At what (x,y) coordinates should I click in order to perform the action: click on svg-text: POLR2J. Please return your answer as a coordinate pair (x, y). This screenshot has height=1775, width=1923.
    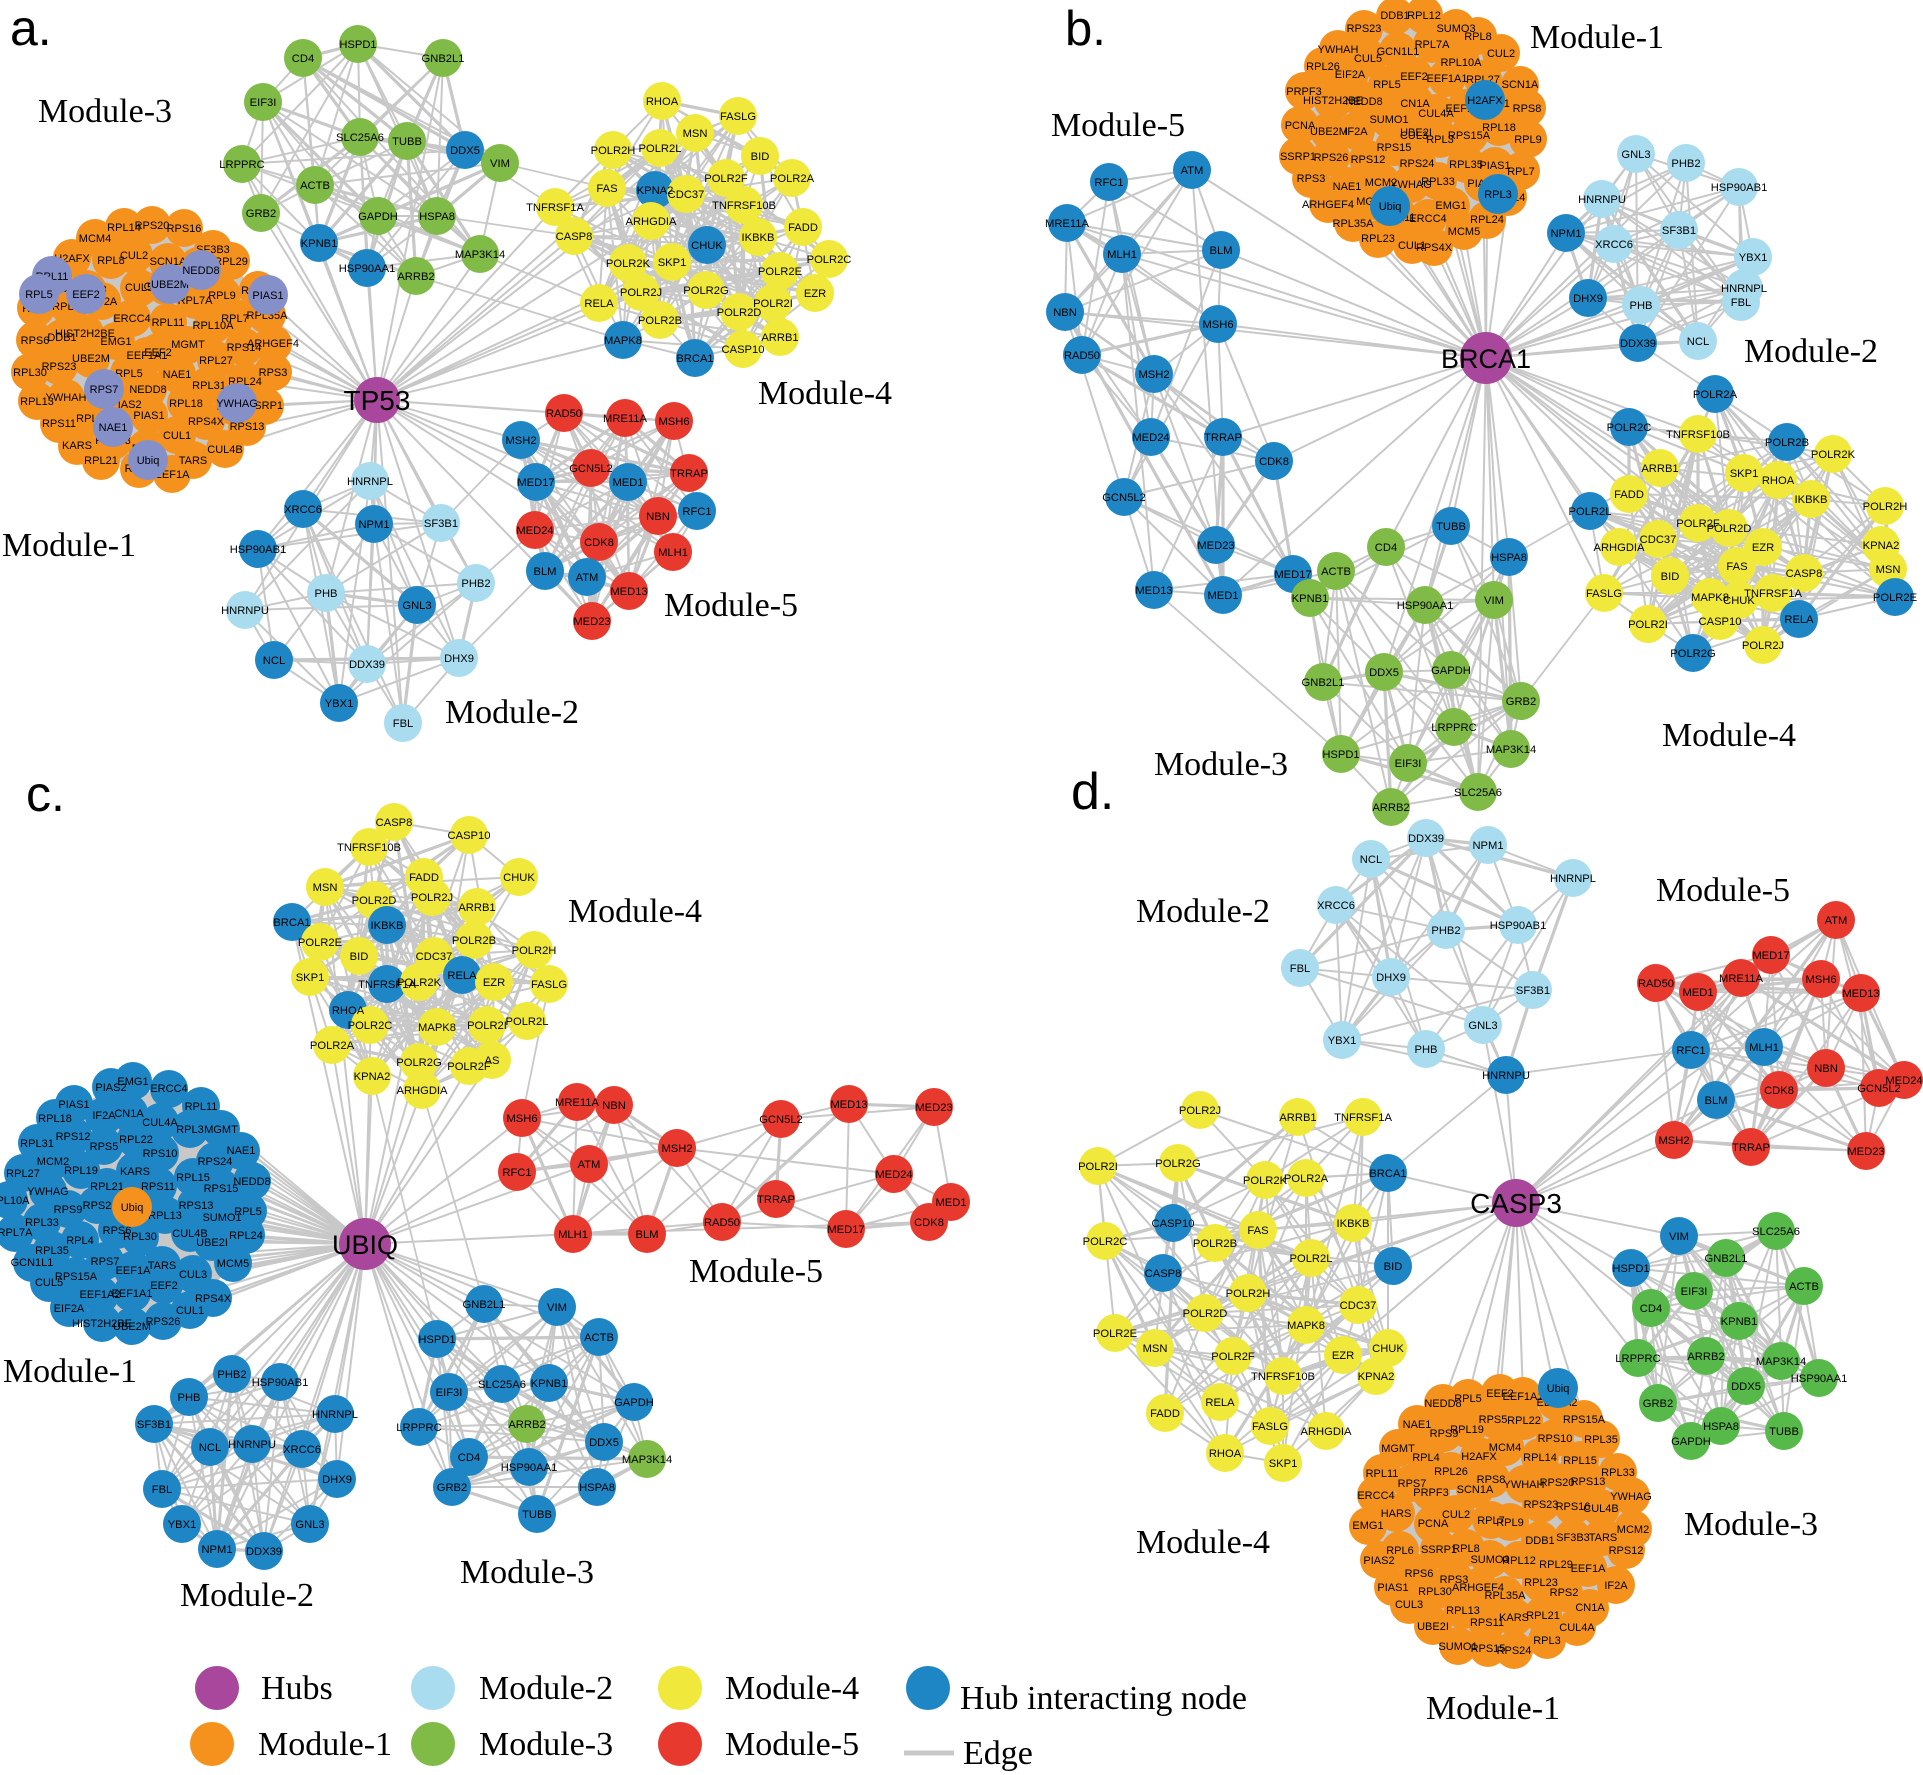
    Looking at the image, I should click on (1200, 1111).